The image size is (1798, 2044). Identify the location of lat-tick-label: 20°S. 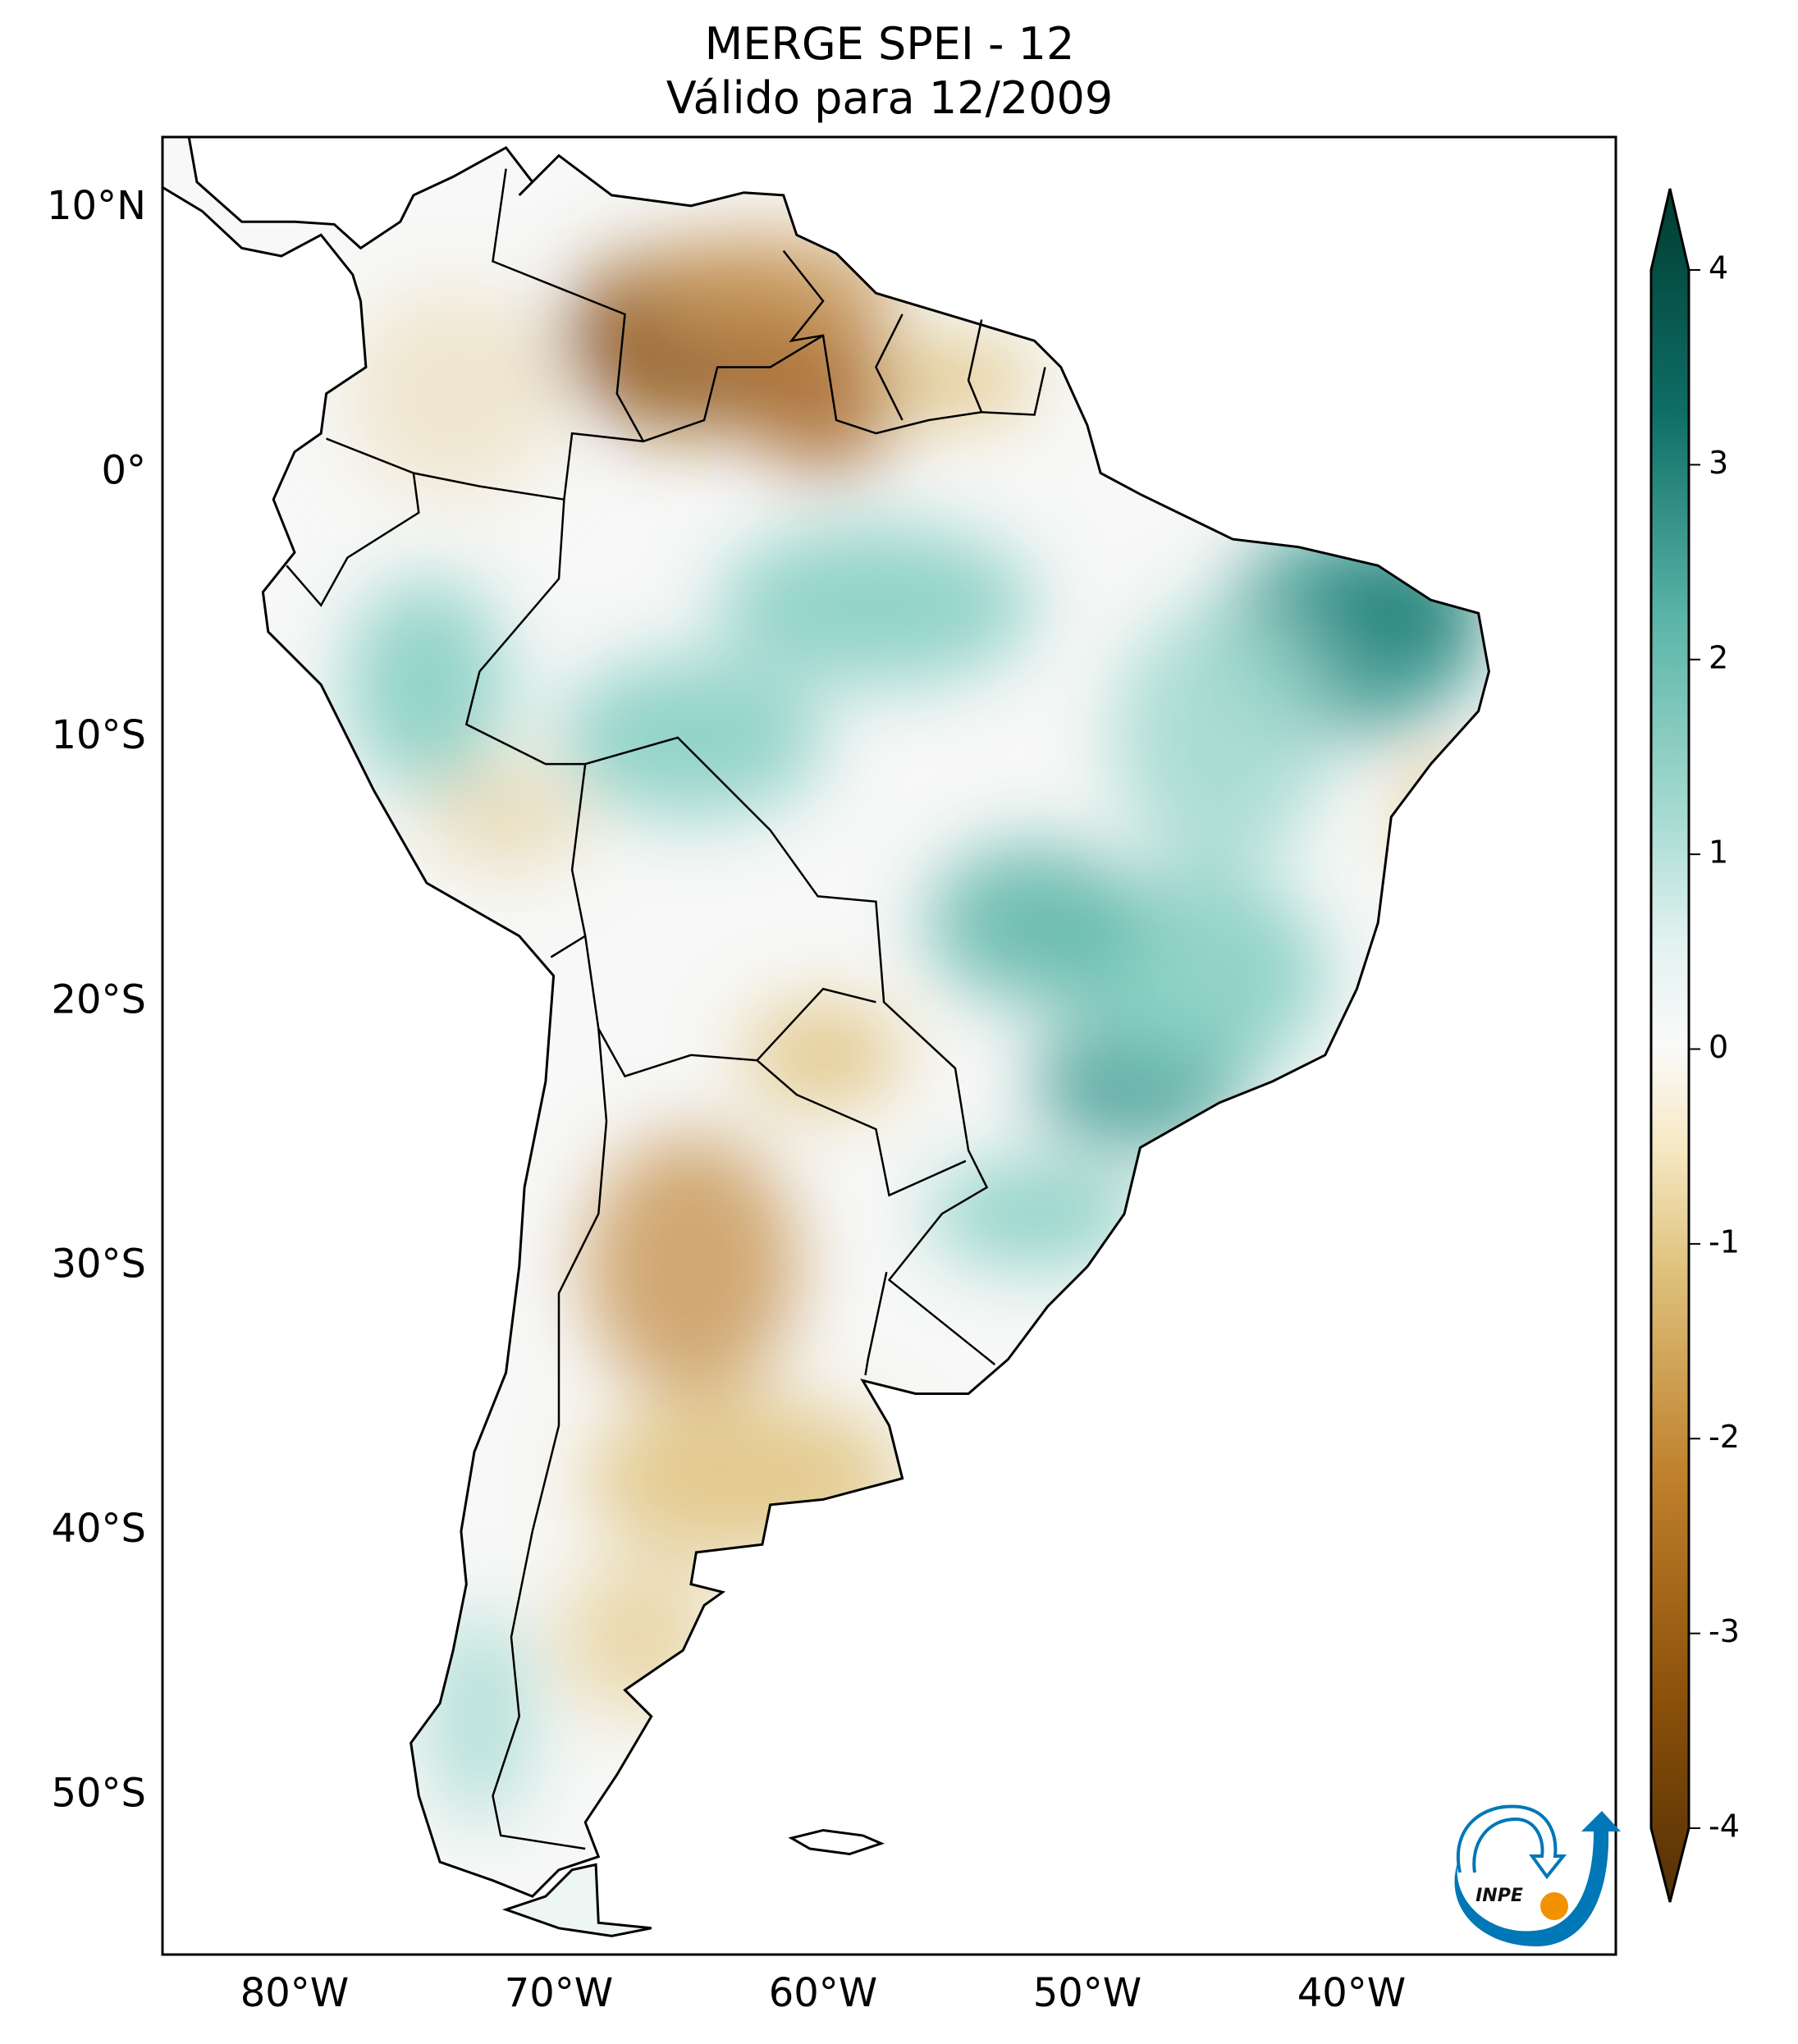
(98, 999).